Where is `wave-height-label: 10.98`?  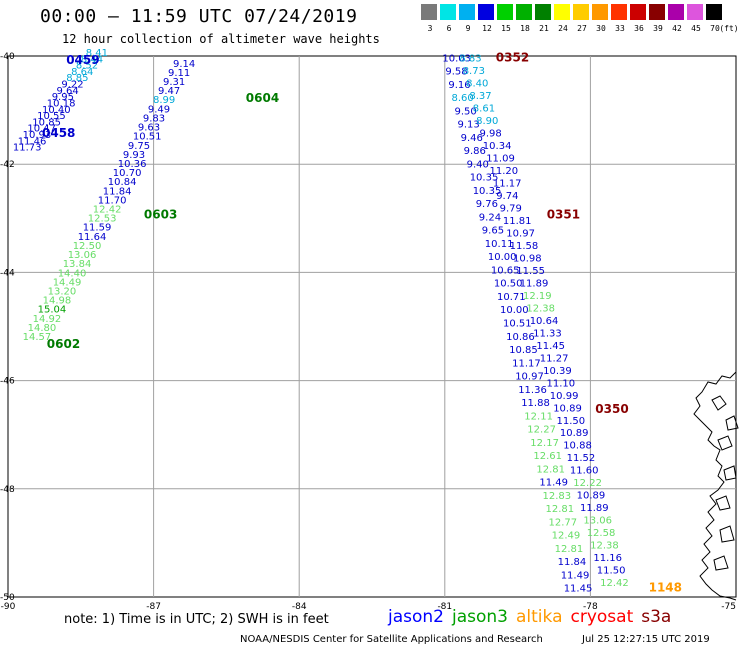 wave-height-label: 10.98 is located at coordinates (527, 258).